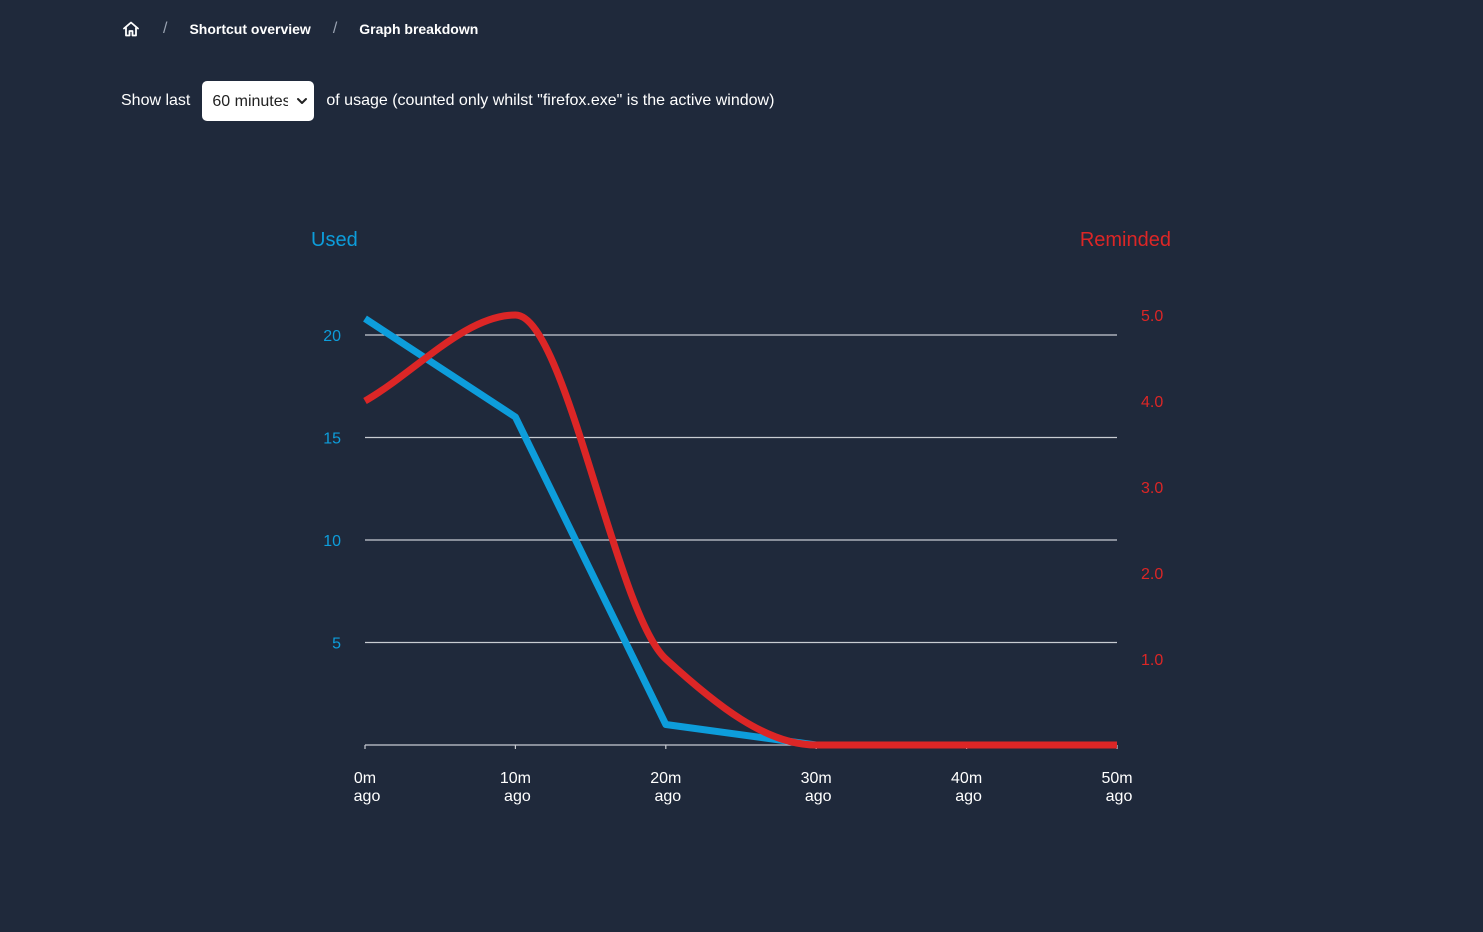 This screenshot has height=932, width=1483. What do you see at coordinates (1152, 316) in the screenshot?
I see `right-tick-label: 5.0` at bounding box center [1152, 316].